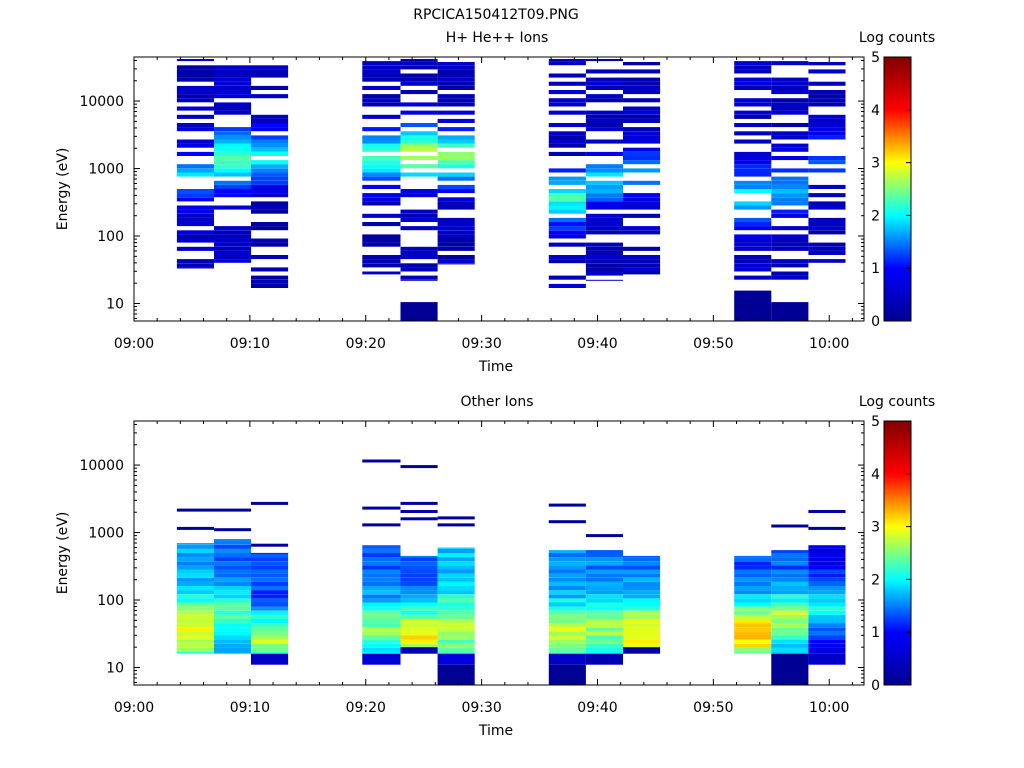 Image resolution: width=1024 pixels, height=768 pixels. Describe the element at coordinates (110, 601) in the screenshot. I see `y-tick-label: 100` at that location.